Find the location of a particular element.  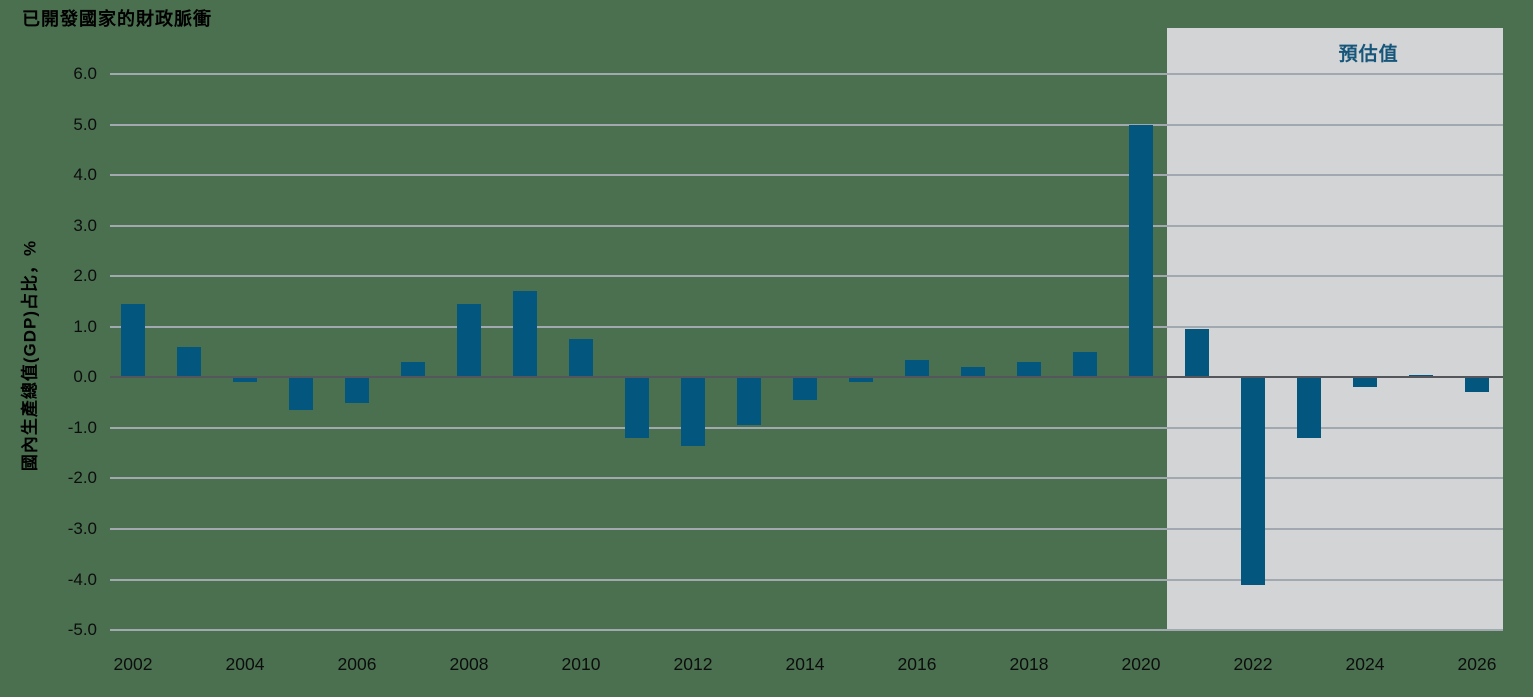

y-tick-2.0: 2.0 is located at coordinates (85, 276).